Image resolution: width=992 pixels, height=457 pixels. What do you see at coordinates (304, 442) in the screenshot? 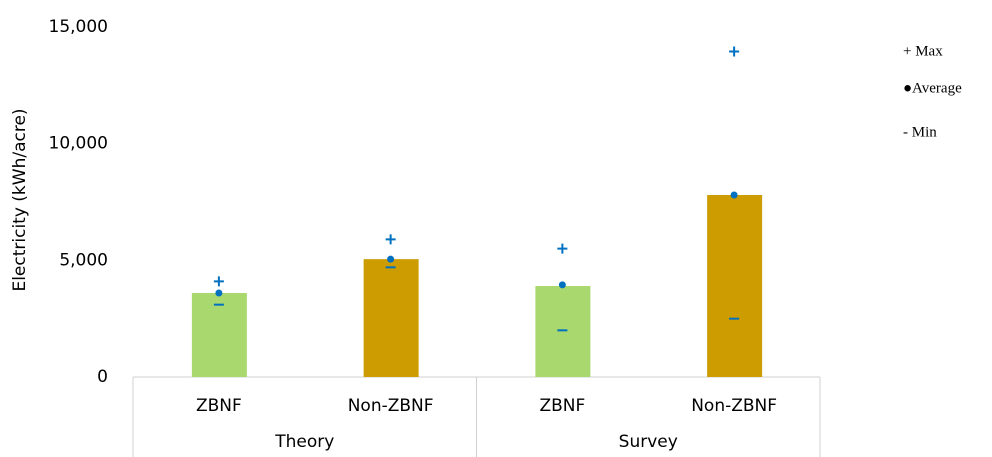
I see `group-label: Theory` at bounding box center [304, 442].